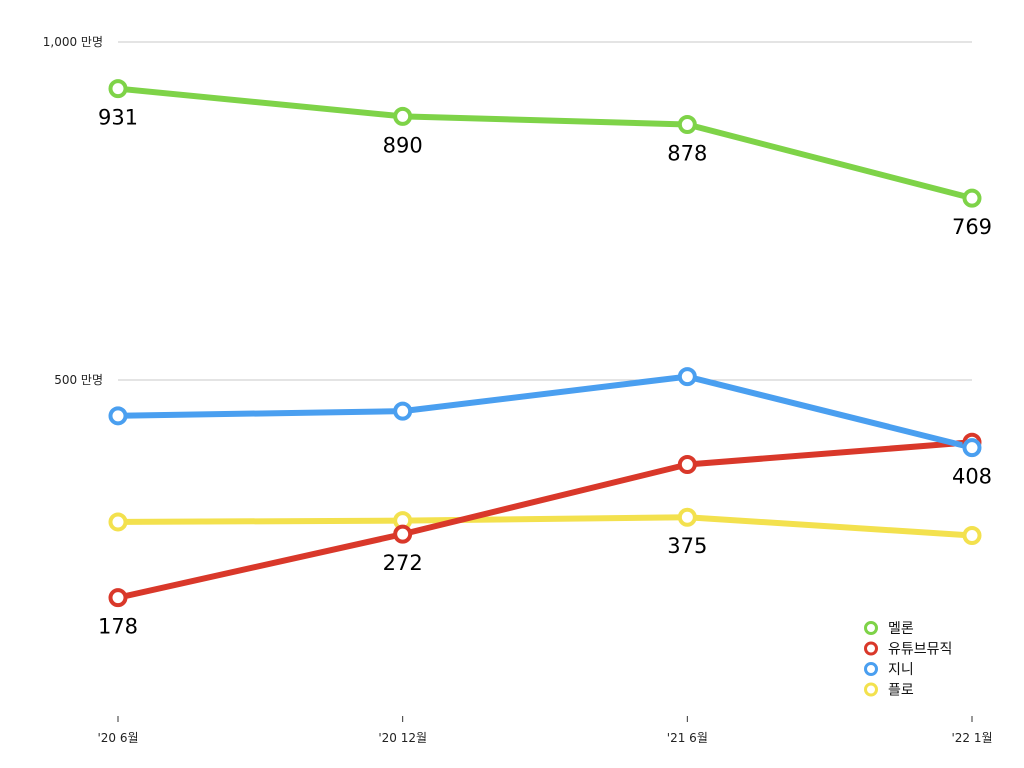  Describe the element at coordinates (920, 650) in the screenshot. I see `legend-label: 유튜브뮤직` at that location.